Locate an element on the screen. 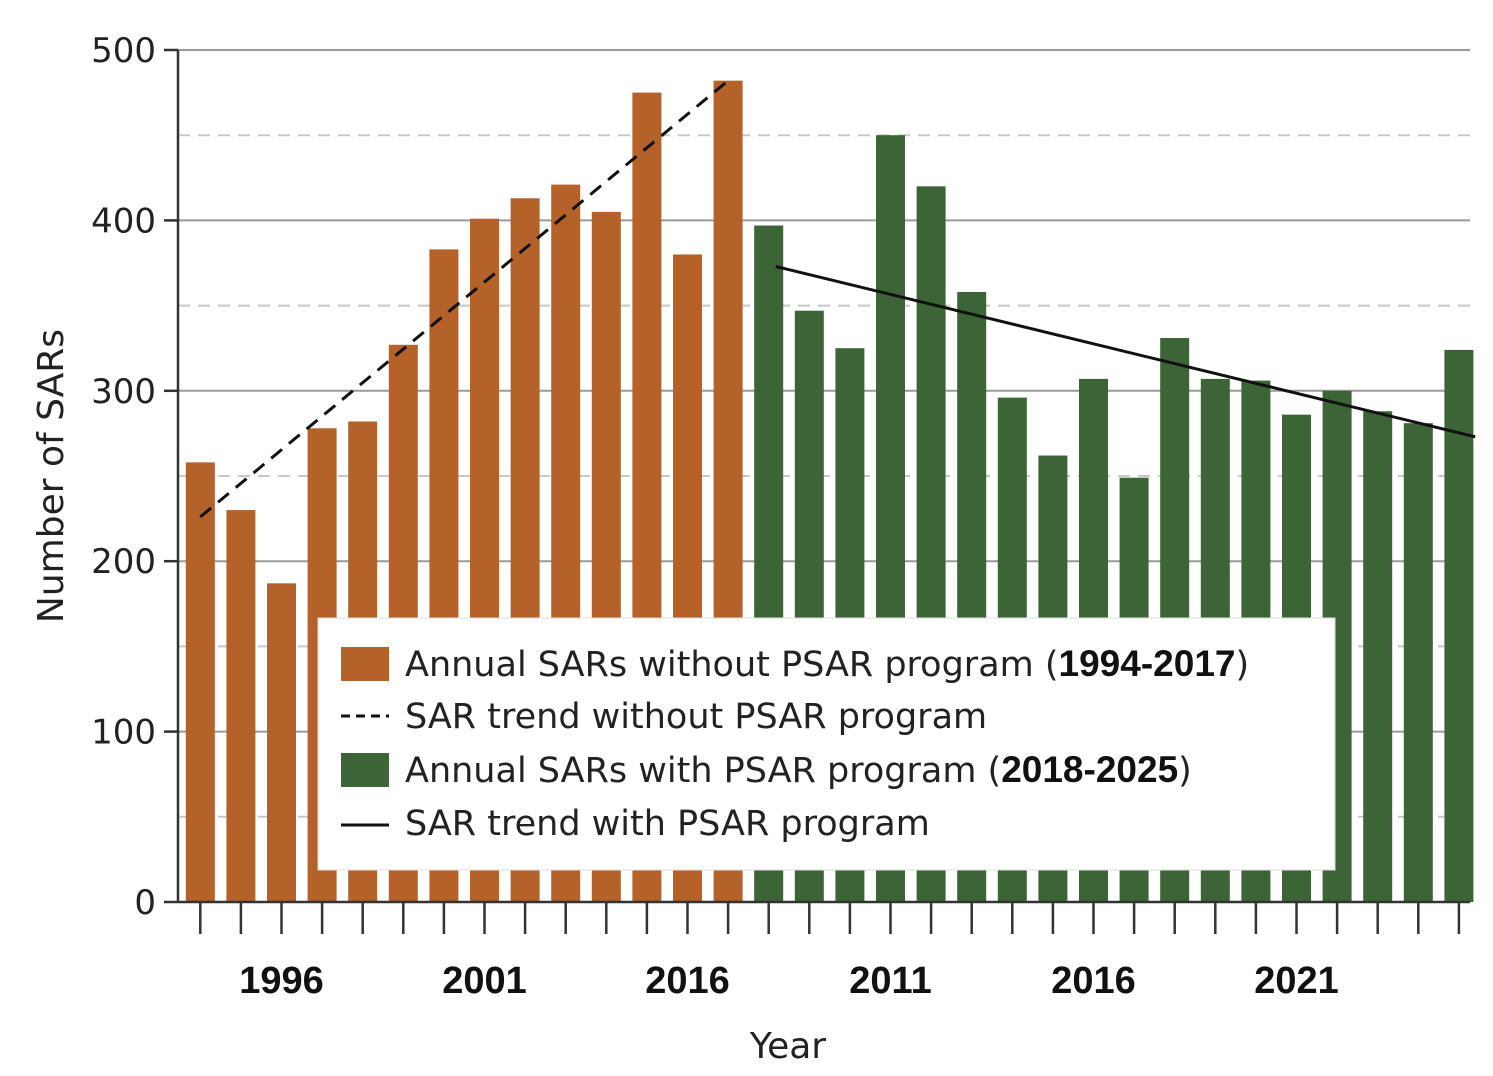 Image resolution: width=1493 pixels, height=1076 pixels. legend-entry-trend-without-psar: SAR trend without PSAR program is located at coordinates (696, 717).